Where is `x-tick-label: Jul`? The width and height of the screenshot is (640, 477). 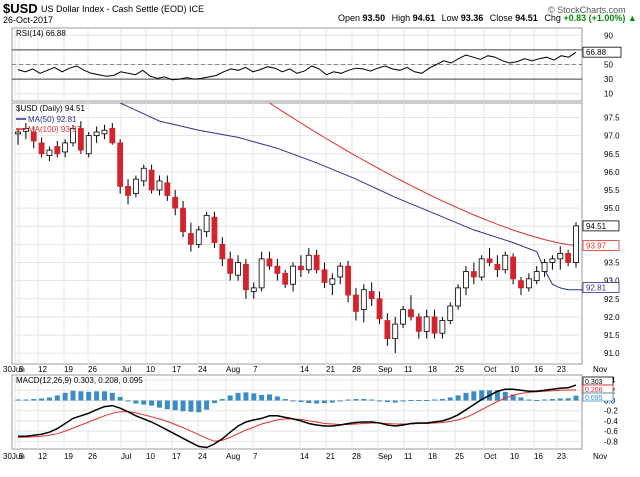 x-tick-label: Jul is located at coordinates (126, 369).